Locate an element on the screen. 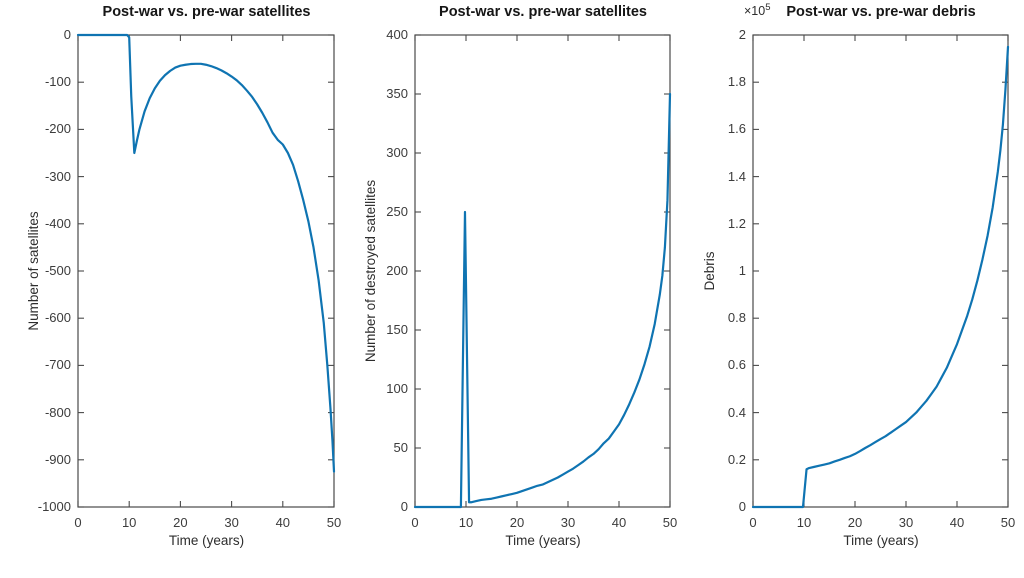 Image resolution: width=1024 pixels, height=578 pixels. y-tick-label: -600 is located at coordinates (57, 318).